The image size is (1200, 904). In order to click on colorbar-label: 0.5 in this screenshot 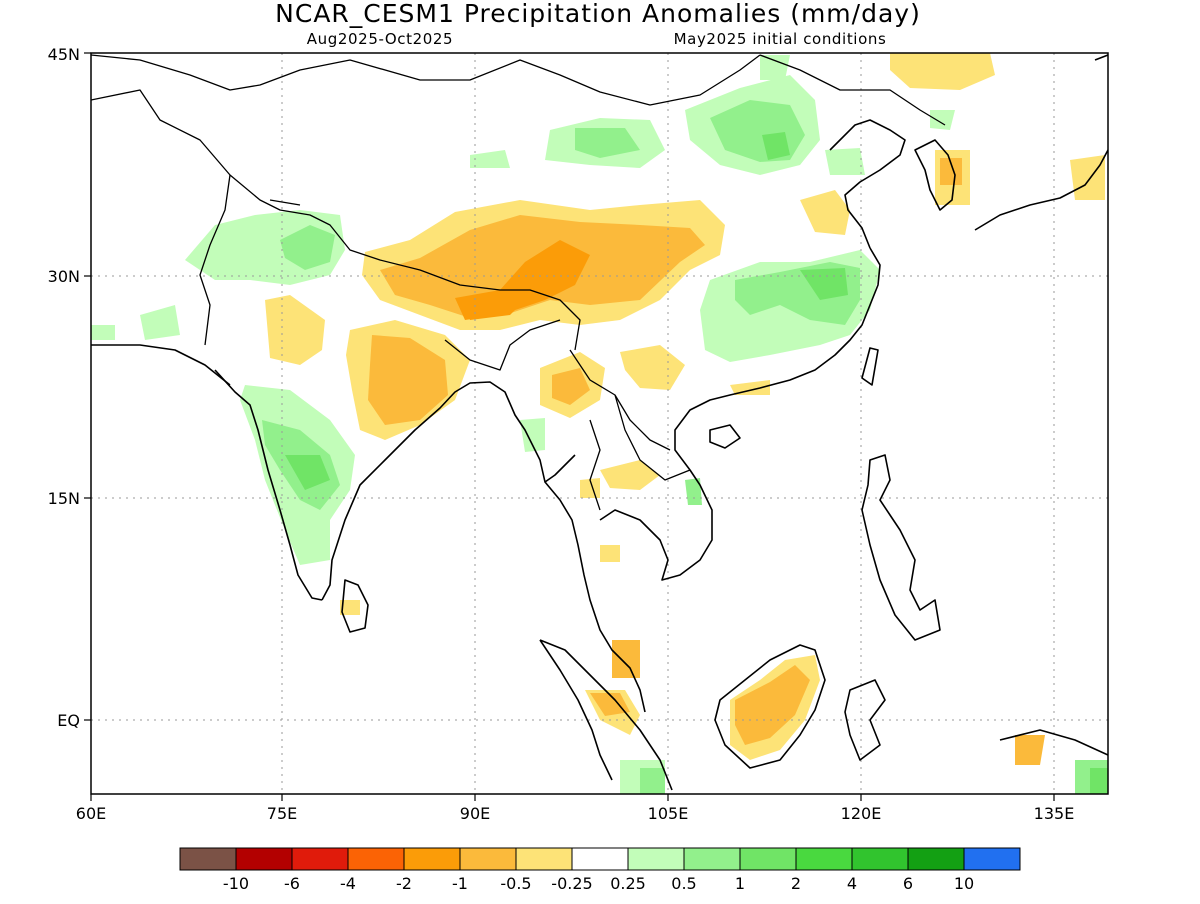, I will do `click(683, 883)`.